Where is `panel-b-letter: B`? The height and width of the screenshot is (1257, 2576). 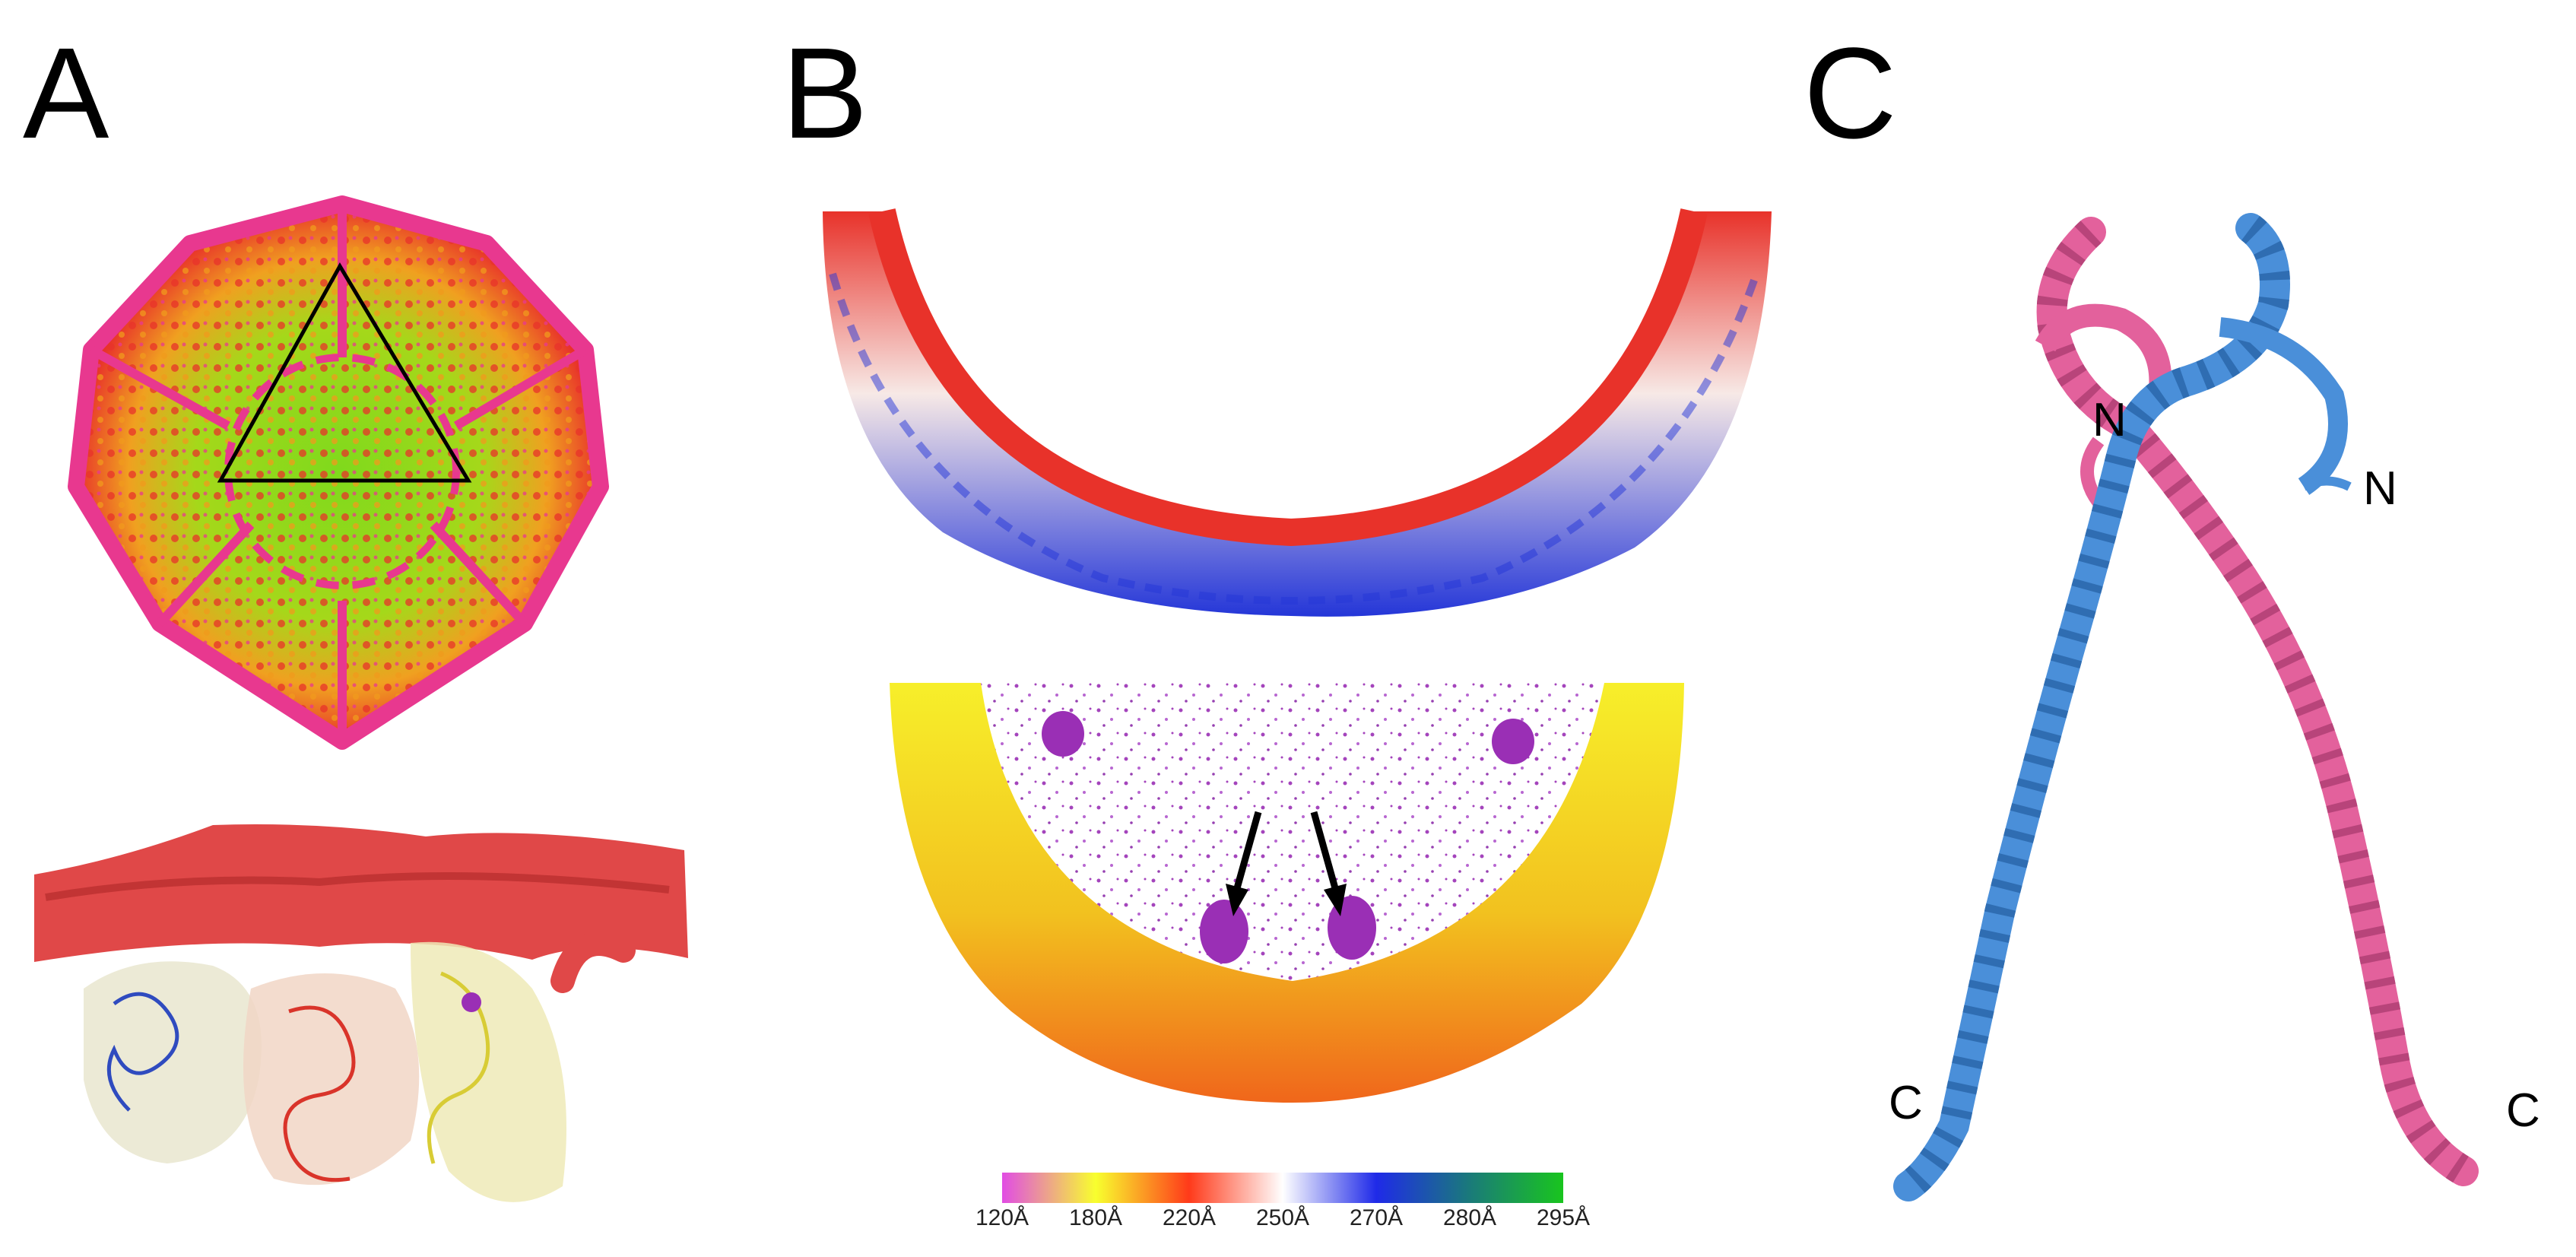 panel-b-letter: B is located at coordinates (825, 93).